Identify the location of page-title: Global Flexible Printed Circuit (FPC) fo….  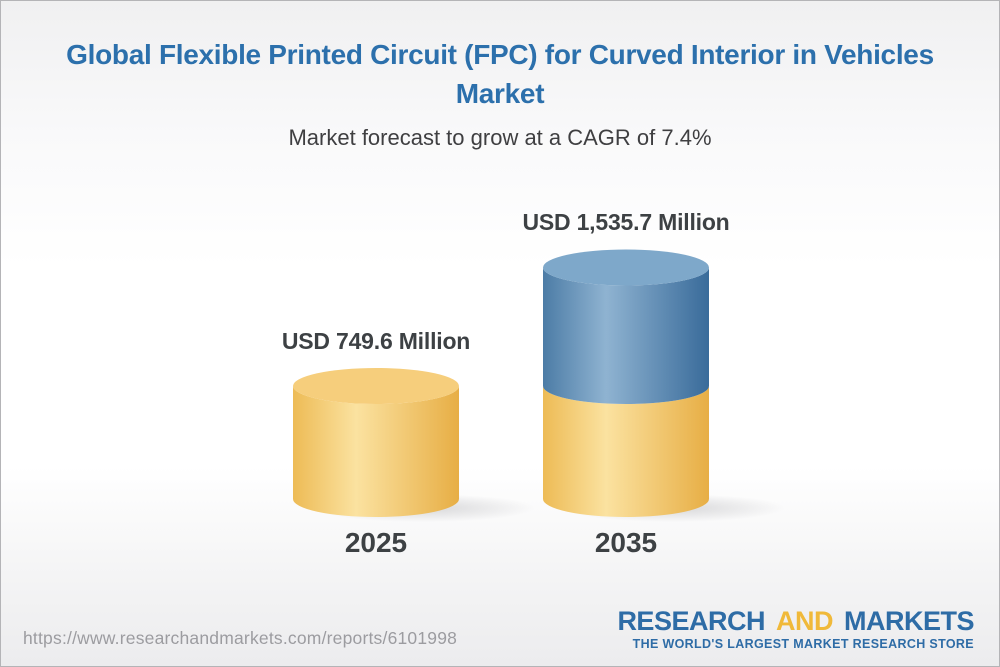
(500, 74).